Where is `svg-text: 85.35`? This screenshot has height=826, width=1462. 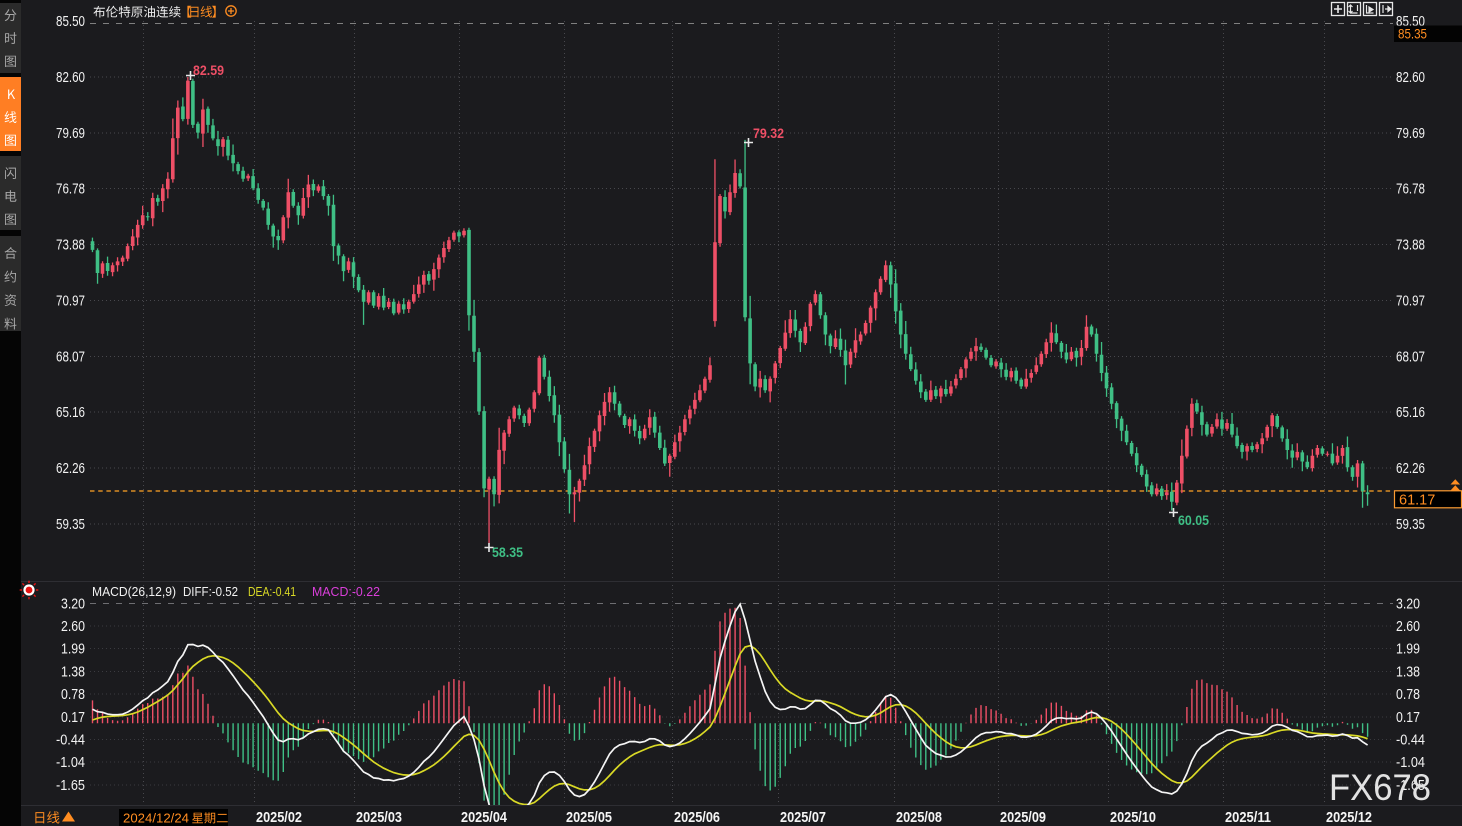 svg-text: 85.35 is located at coordinates (1412, 34).